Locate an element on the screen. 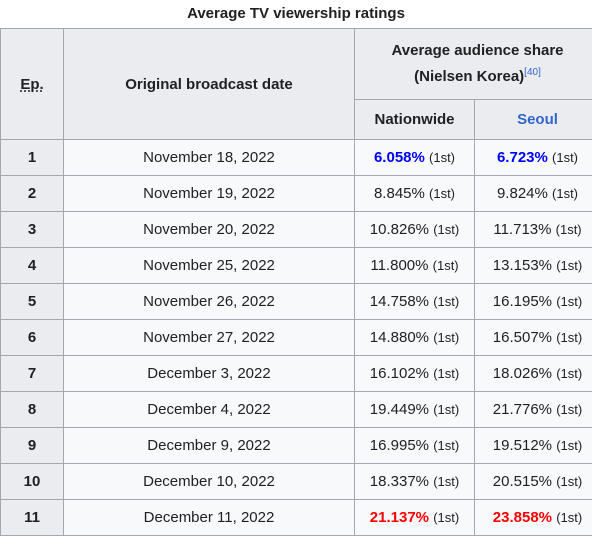 This screenshot has height=536, width=592. nationwide-cell: 16.995% (1st) is located at coordinates (415, 446).